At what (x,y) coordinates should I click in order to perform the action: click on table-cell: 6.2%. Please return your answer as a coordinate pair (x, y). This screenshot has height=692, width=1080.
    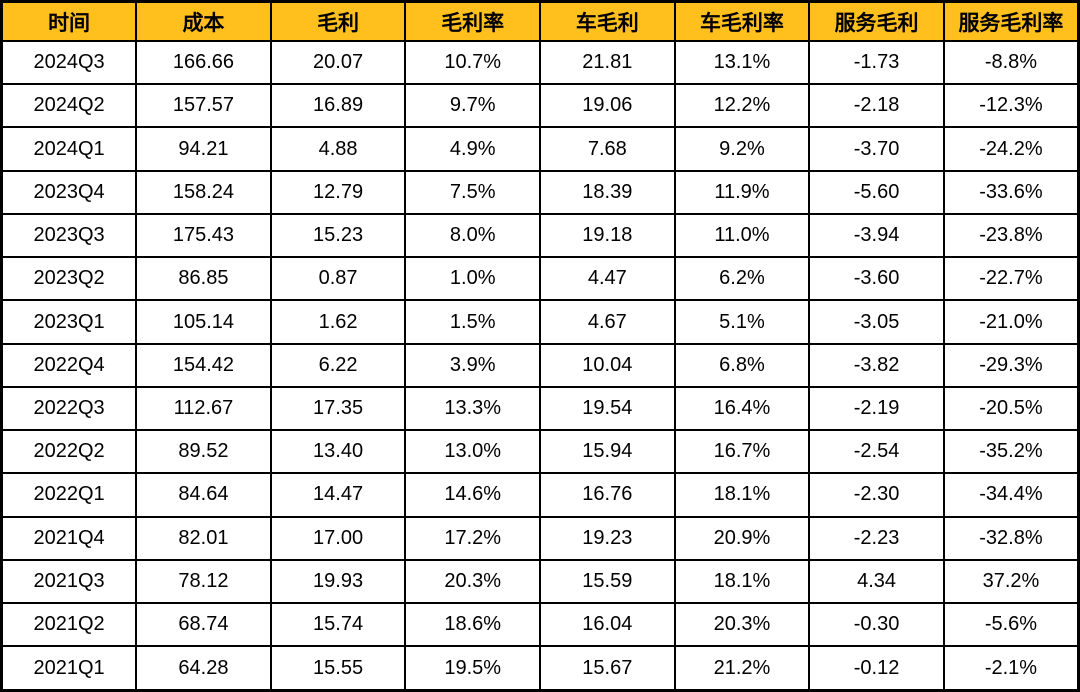
    Looking at the image, I should click on (742, 279).